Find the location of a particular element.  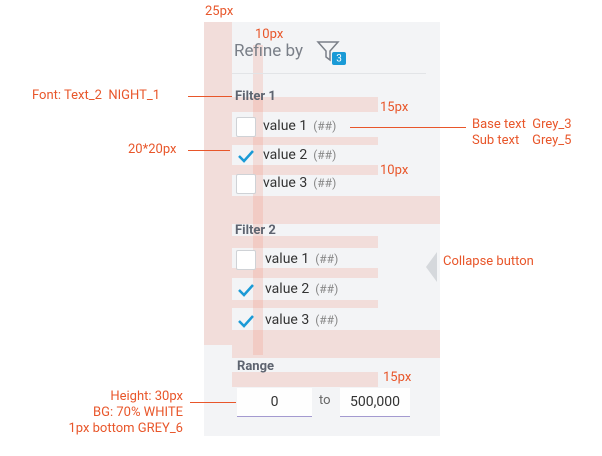

filter-title: Filter 2 is located at coordinates (255, 230).